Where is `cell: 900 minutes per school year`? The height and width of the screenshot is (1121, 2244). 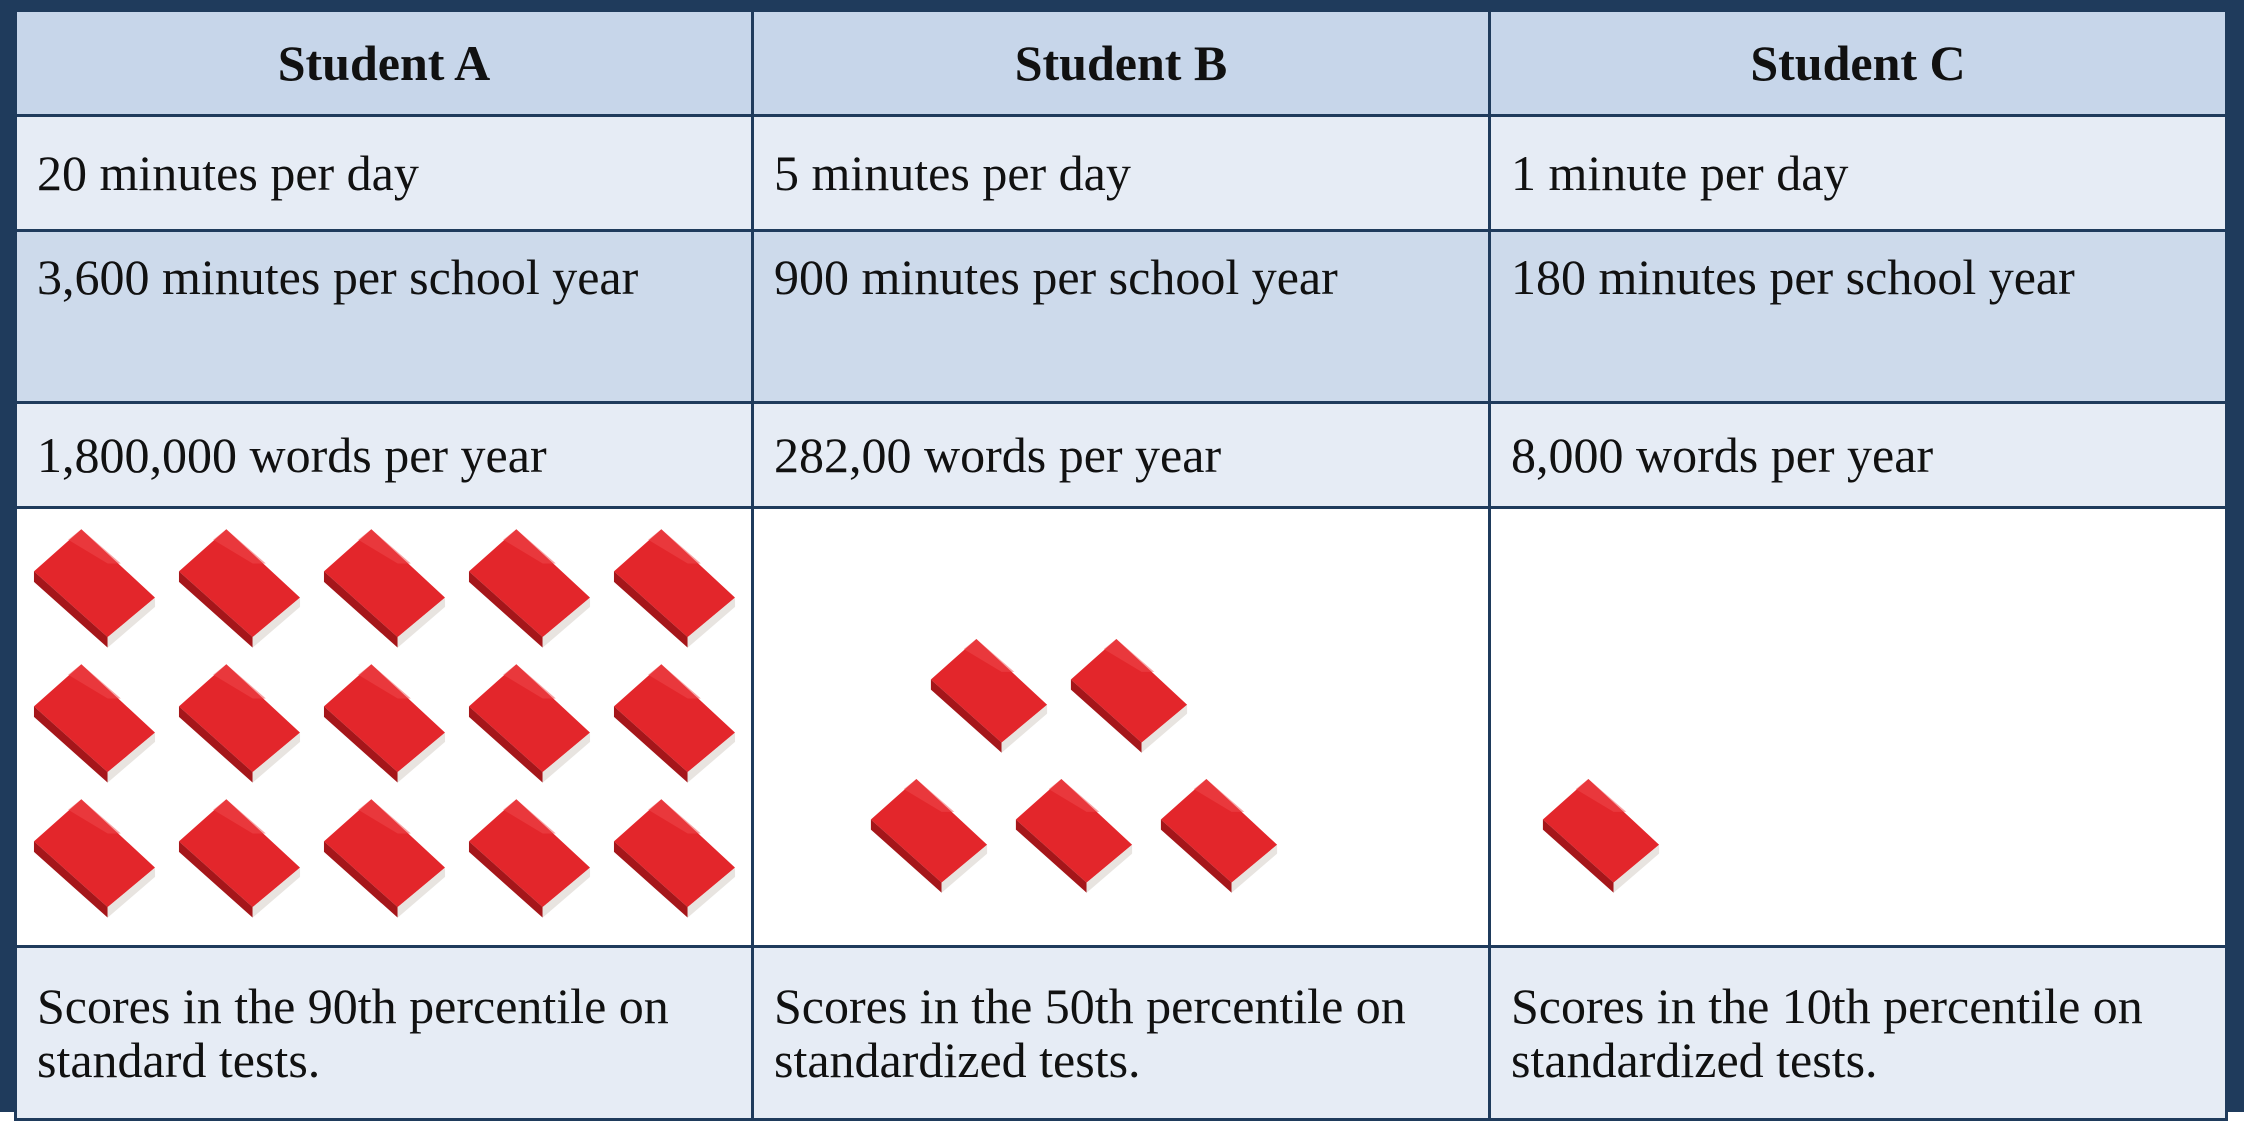
cell: 900 minutes per school year is located at coordinates (1121, 316).